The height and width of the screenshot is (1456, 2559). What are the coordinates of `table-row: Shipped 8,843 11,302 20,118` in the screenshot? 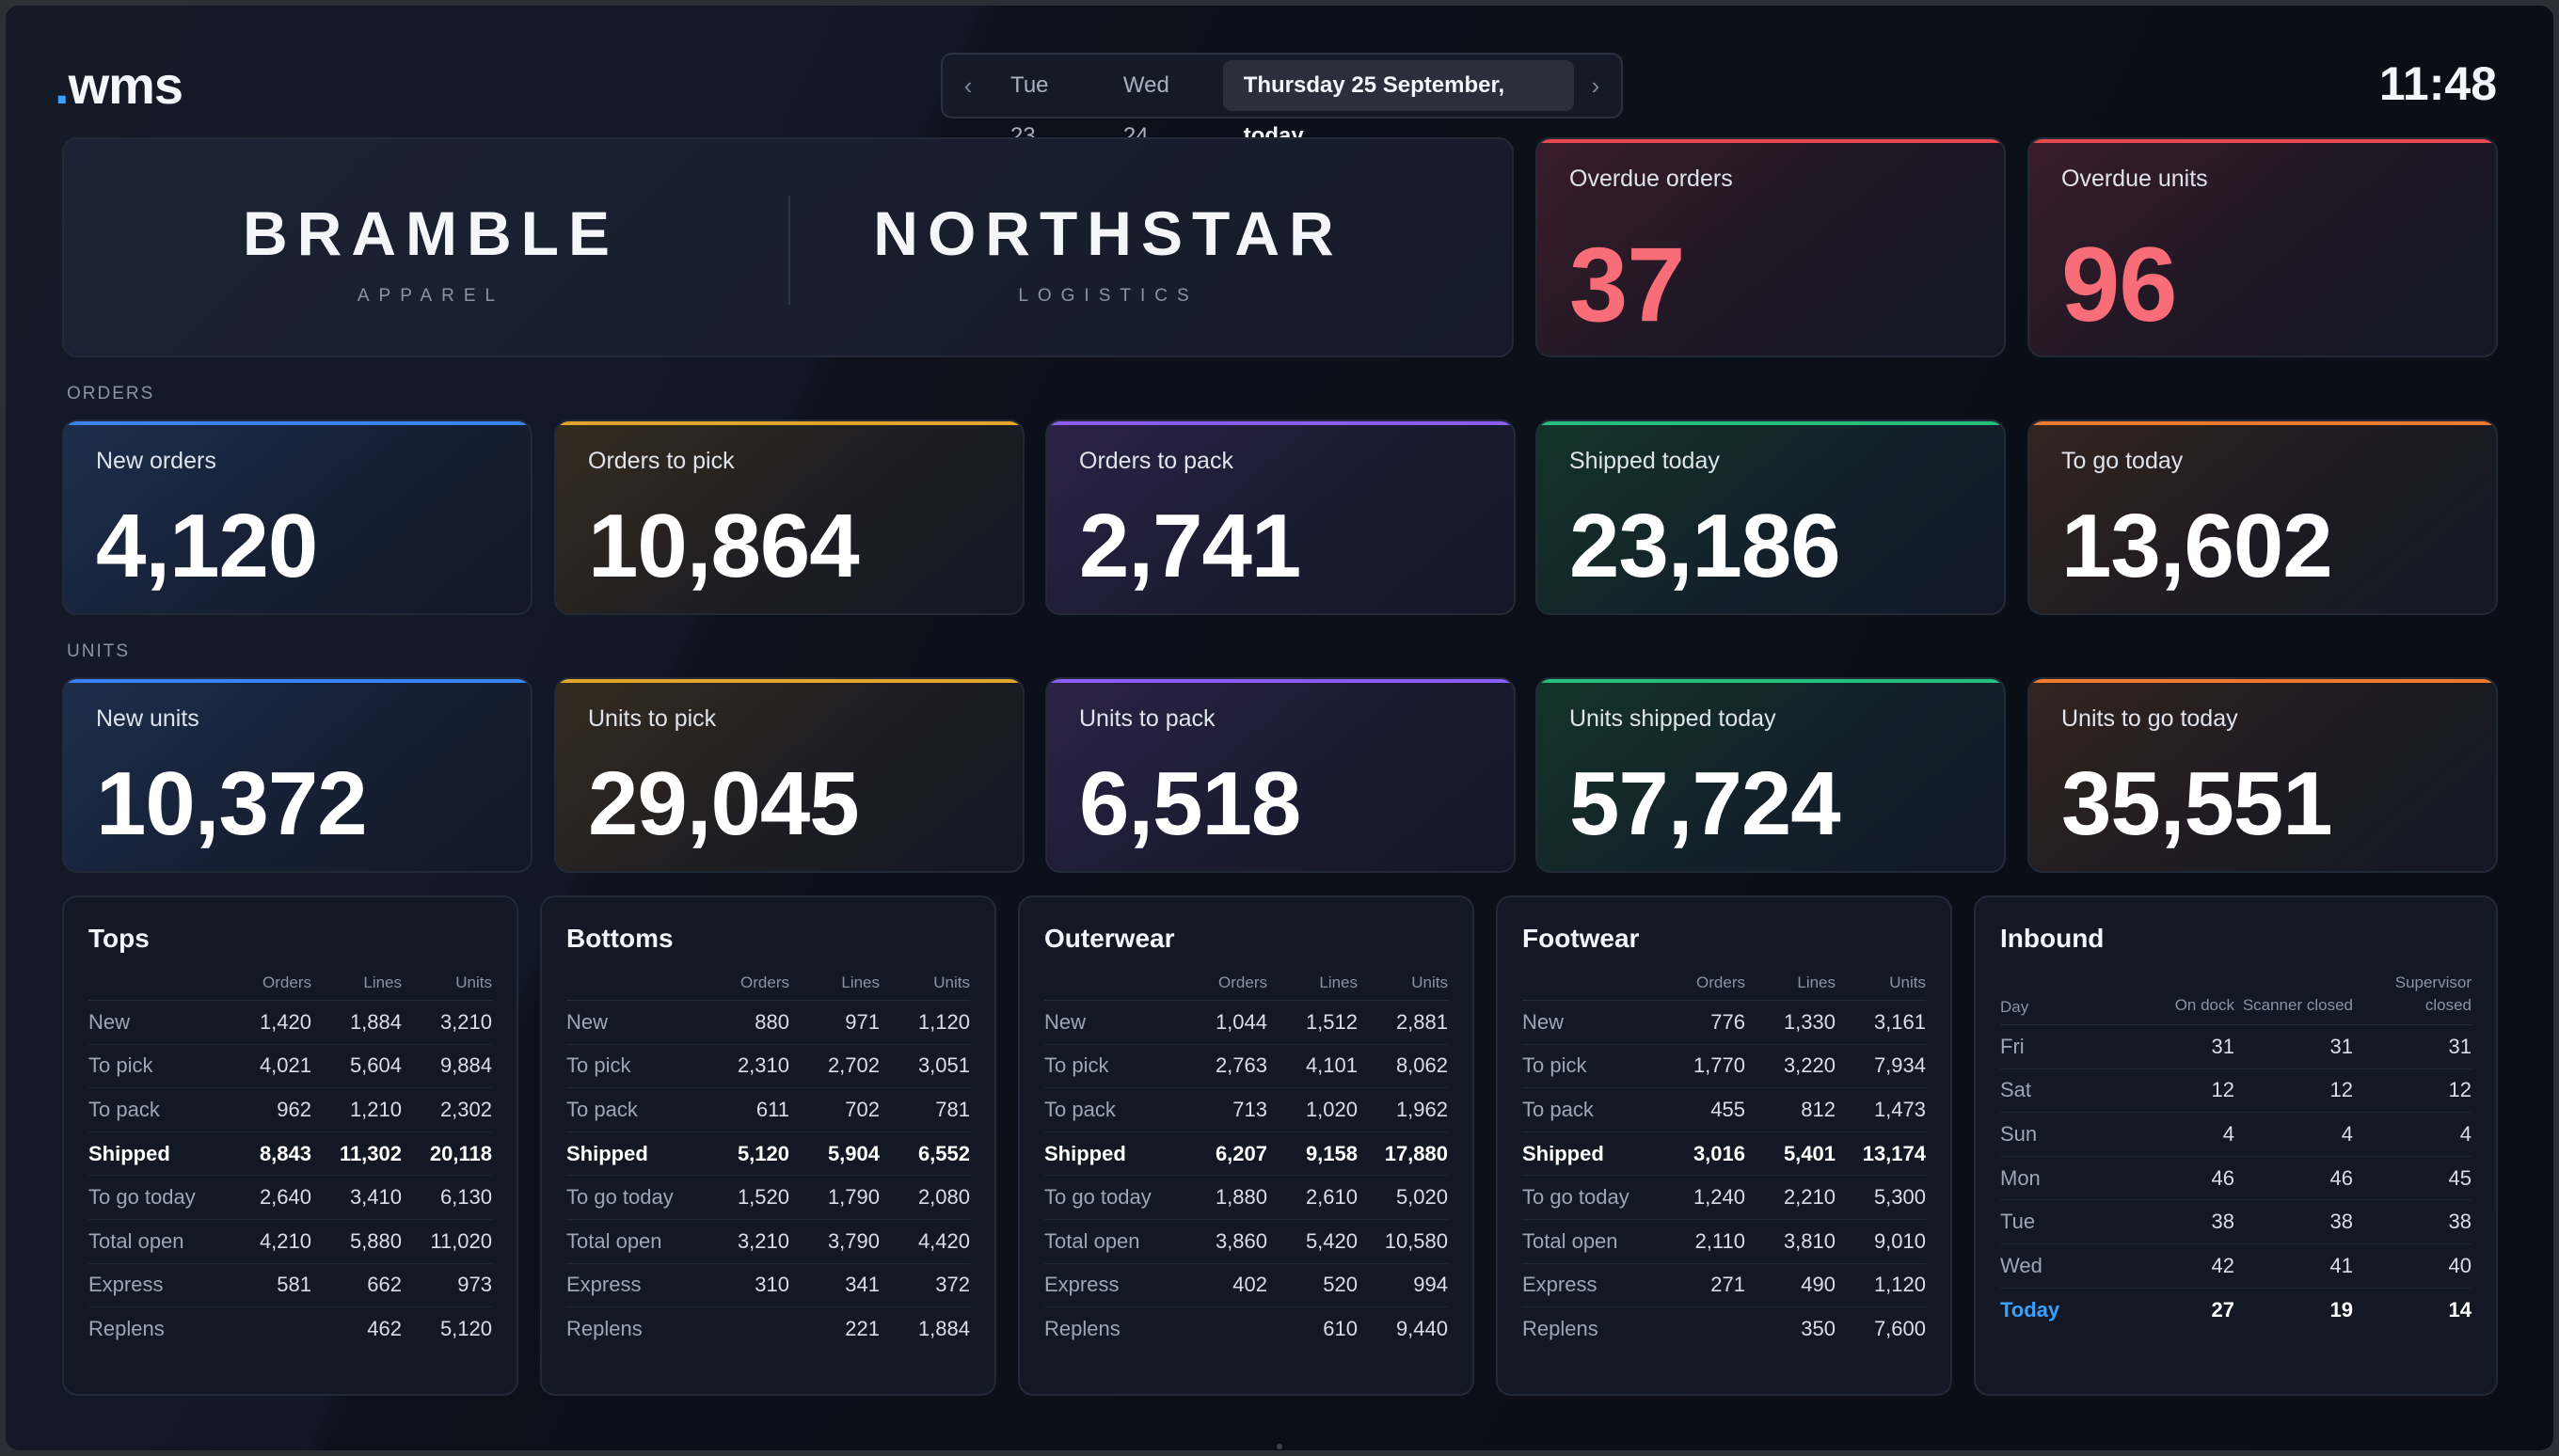 It's located at (290, 1154).